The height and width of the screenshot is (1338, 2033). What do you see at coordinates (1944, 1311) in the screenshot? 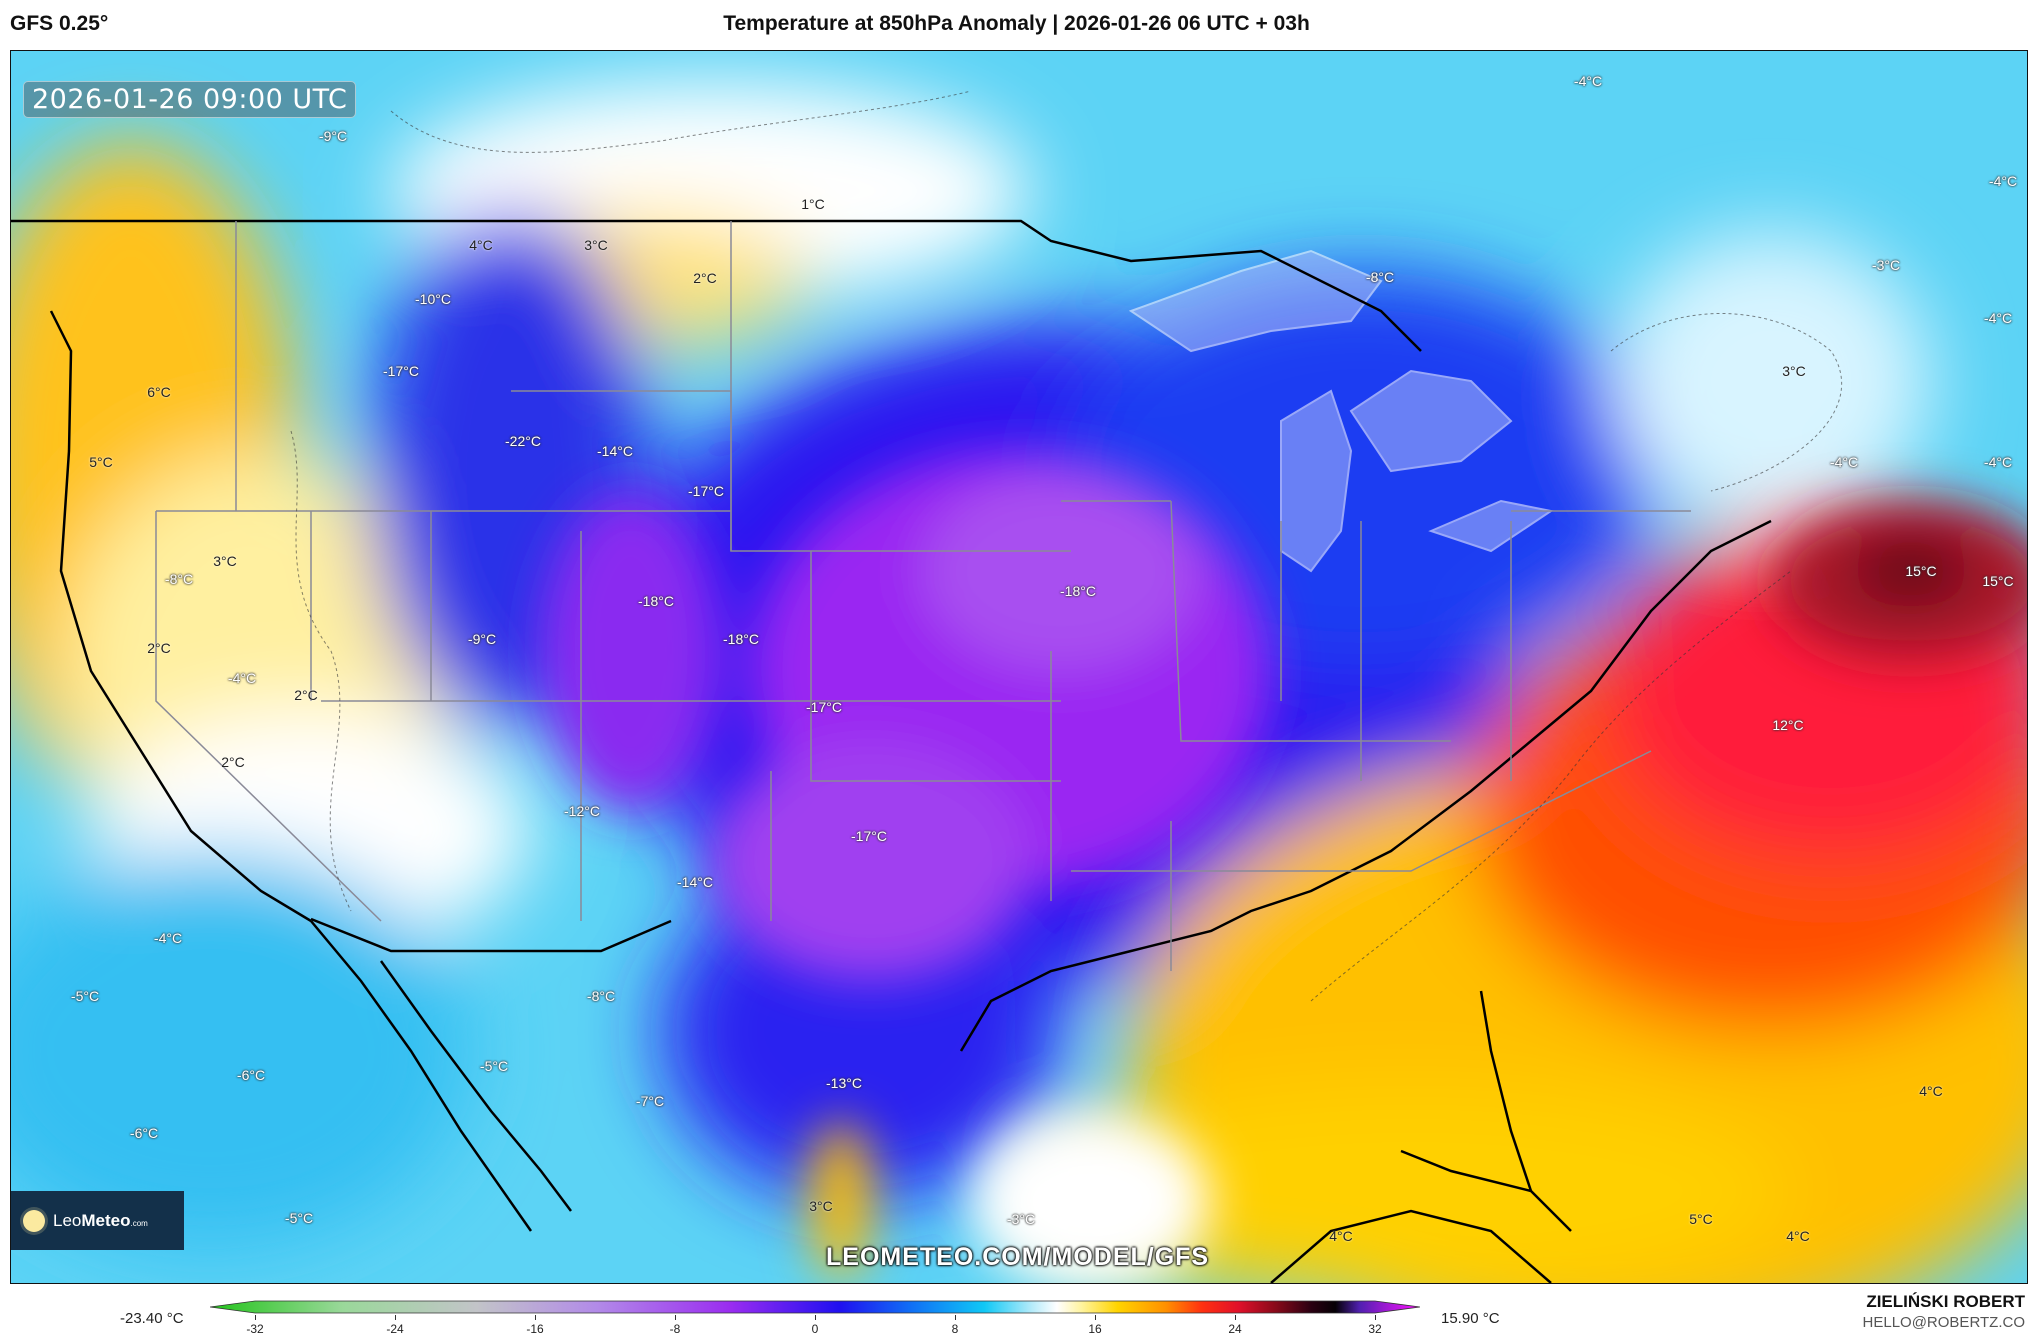
I see `author-credit: ZIELIŃSKI ROBERT HELLO@ROBERTZ.CO` at bounding box center [1944, 1311].